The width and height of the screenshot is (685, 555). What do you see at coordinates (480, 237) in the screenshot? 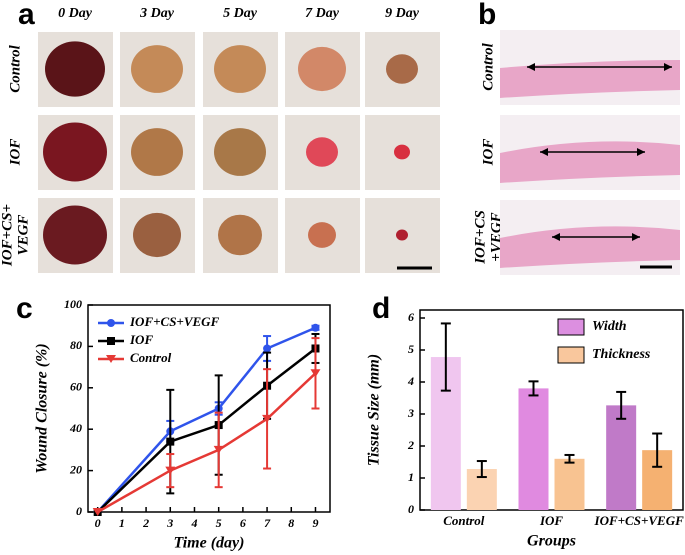
I see `row-label: IOF+CS` at bounding box center [480, 237].